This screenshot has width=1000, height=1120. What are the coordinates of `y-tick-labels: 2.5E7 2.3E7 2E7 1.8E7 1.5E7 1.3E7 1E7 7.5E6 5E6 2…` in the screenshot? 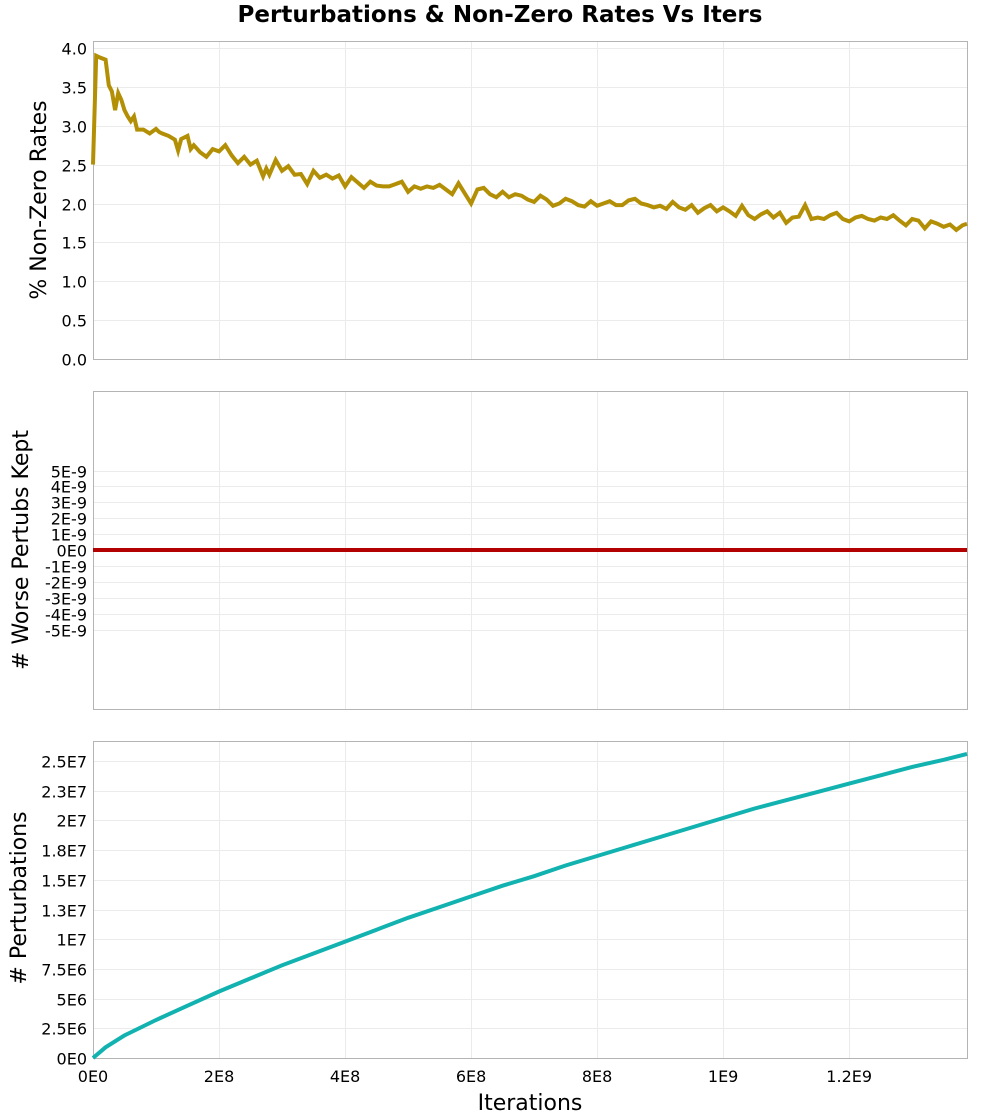 It's located at (64, 911).